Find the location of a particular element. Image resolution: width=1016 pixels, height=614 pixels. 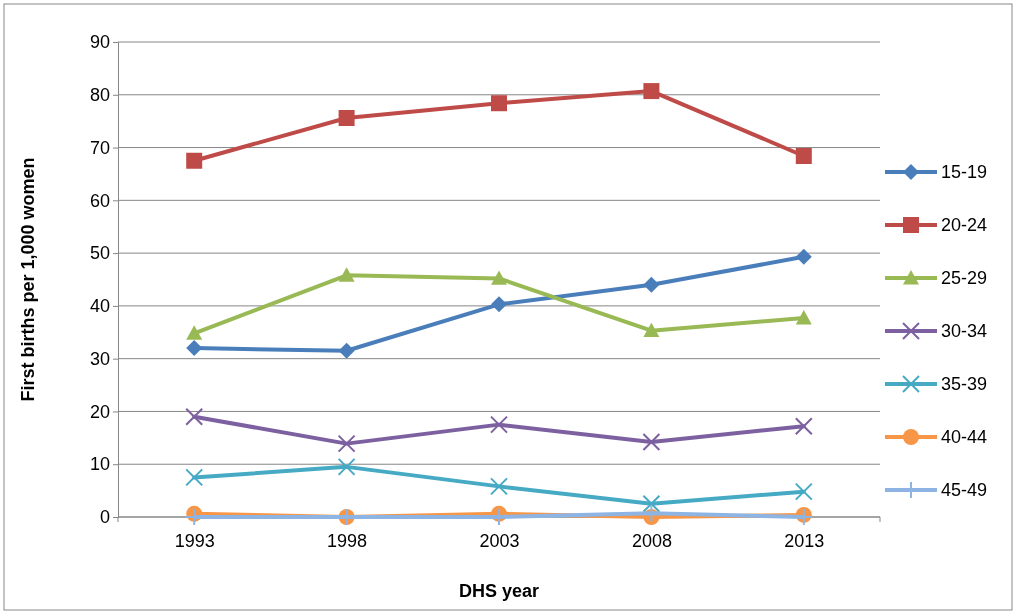

y-tick-label: 30 is located at coordinates (99, 358).